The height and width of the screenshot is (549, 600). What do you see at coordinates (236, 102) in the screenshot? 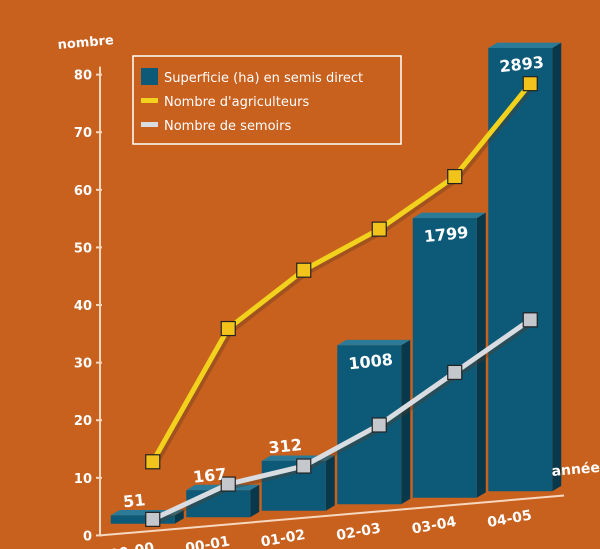
I see `legend-label: Nombre d'agriculteurs` at bounding box center [236, 102].